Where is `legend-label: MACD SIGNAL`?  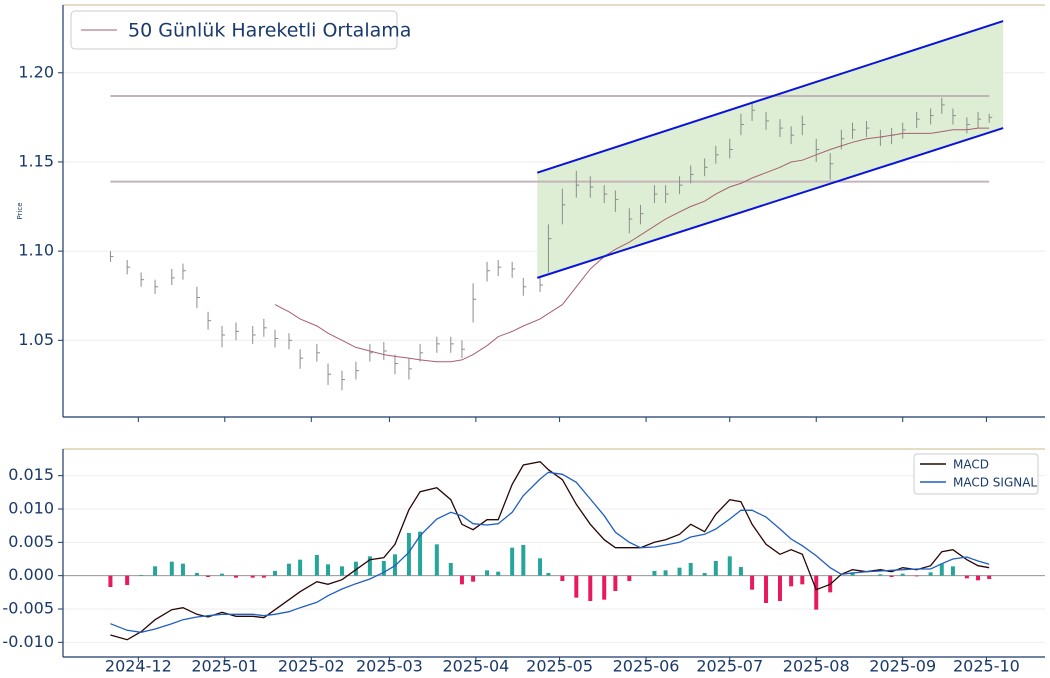 legend-label: MACD SIGNAL is located at coordinates (995, 483).